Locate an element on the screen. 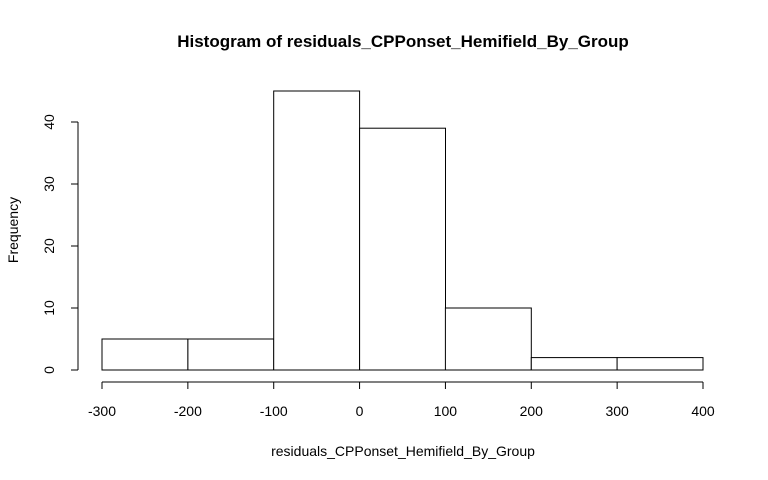 This screenshot has width=768, height=480. x-tick-label: -300 is located at coordinates (102, 411).